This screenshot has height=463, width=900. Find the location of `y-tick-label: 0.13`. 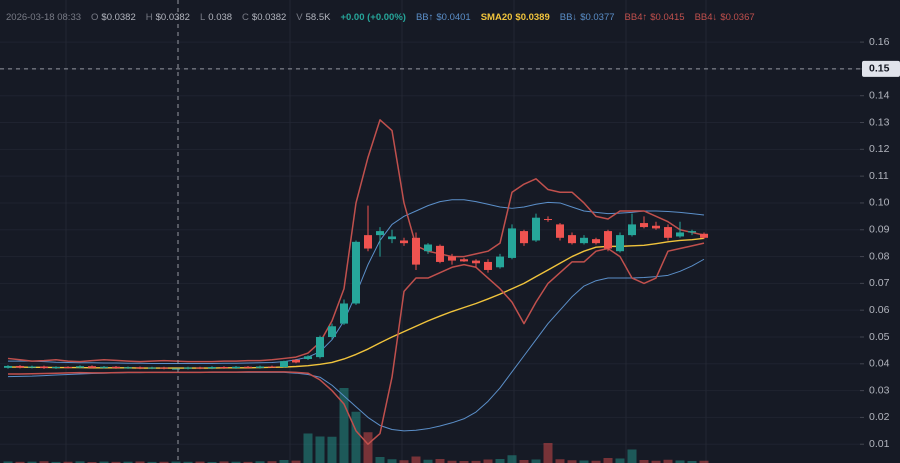

y-tick-label: 0.13 is located at coordinates (879, 122).